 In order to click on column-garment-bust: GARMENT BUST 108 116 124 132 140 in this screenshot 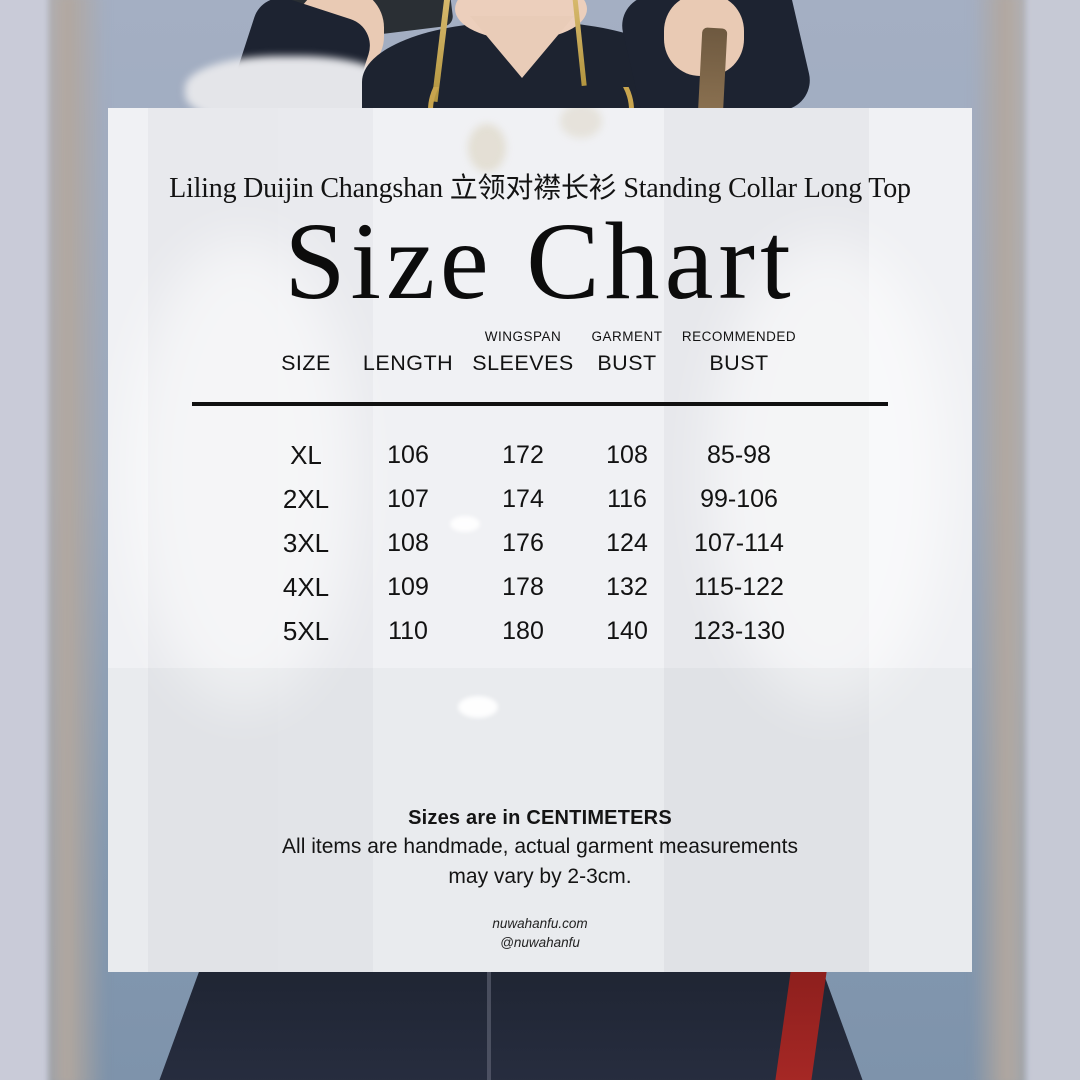, I will do `click(627, 489)`.